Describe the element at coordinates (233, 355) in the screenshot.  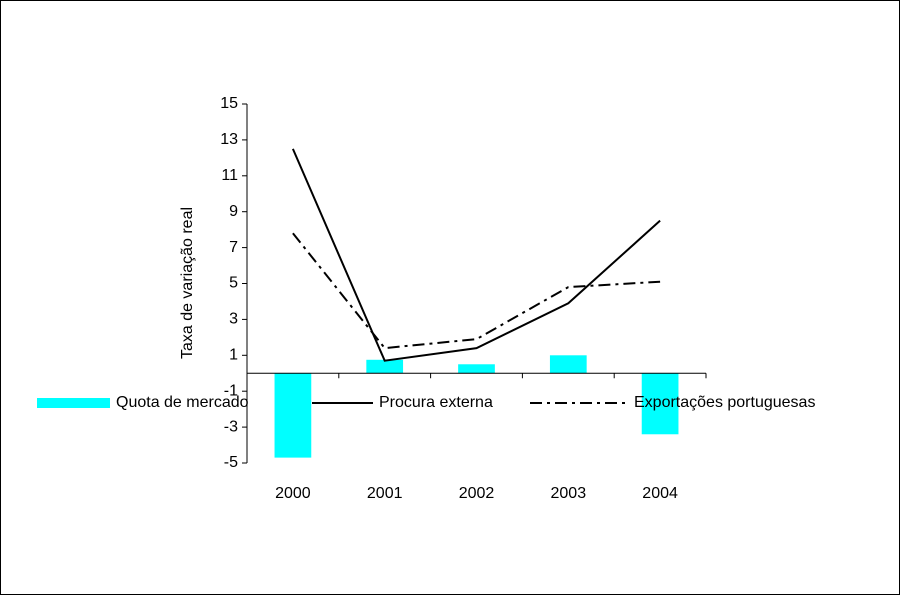
I see `y-tick-label: 1` at that location.